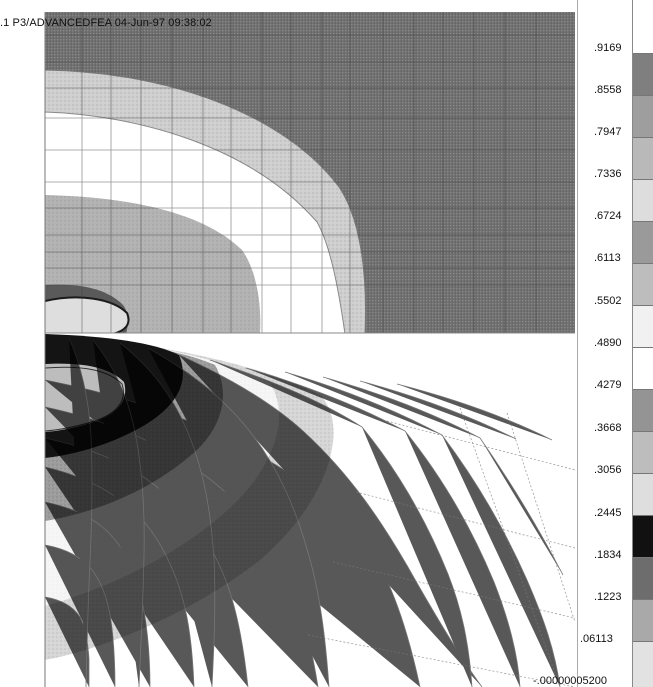 The width and height of the screenshot is (653, 687). What do you see at coordinates (608, 428) in the screenshot?
I see `legend-label-9: .3668` at bounding box center [608, 428].